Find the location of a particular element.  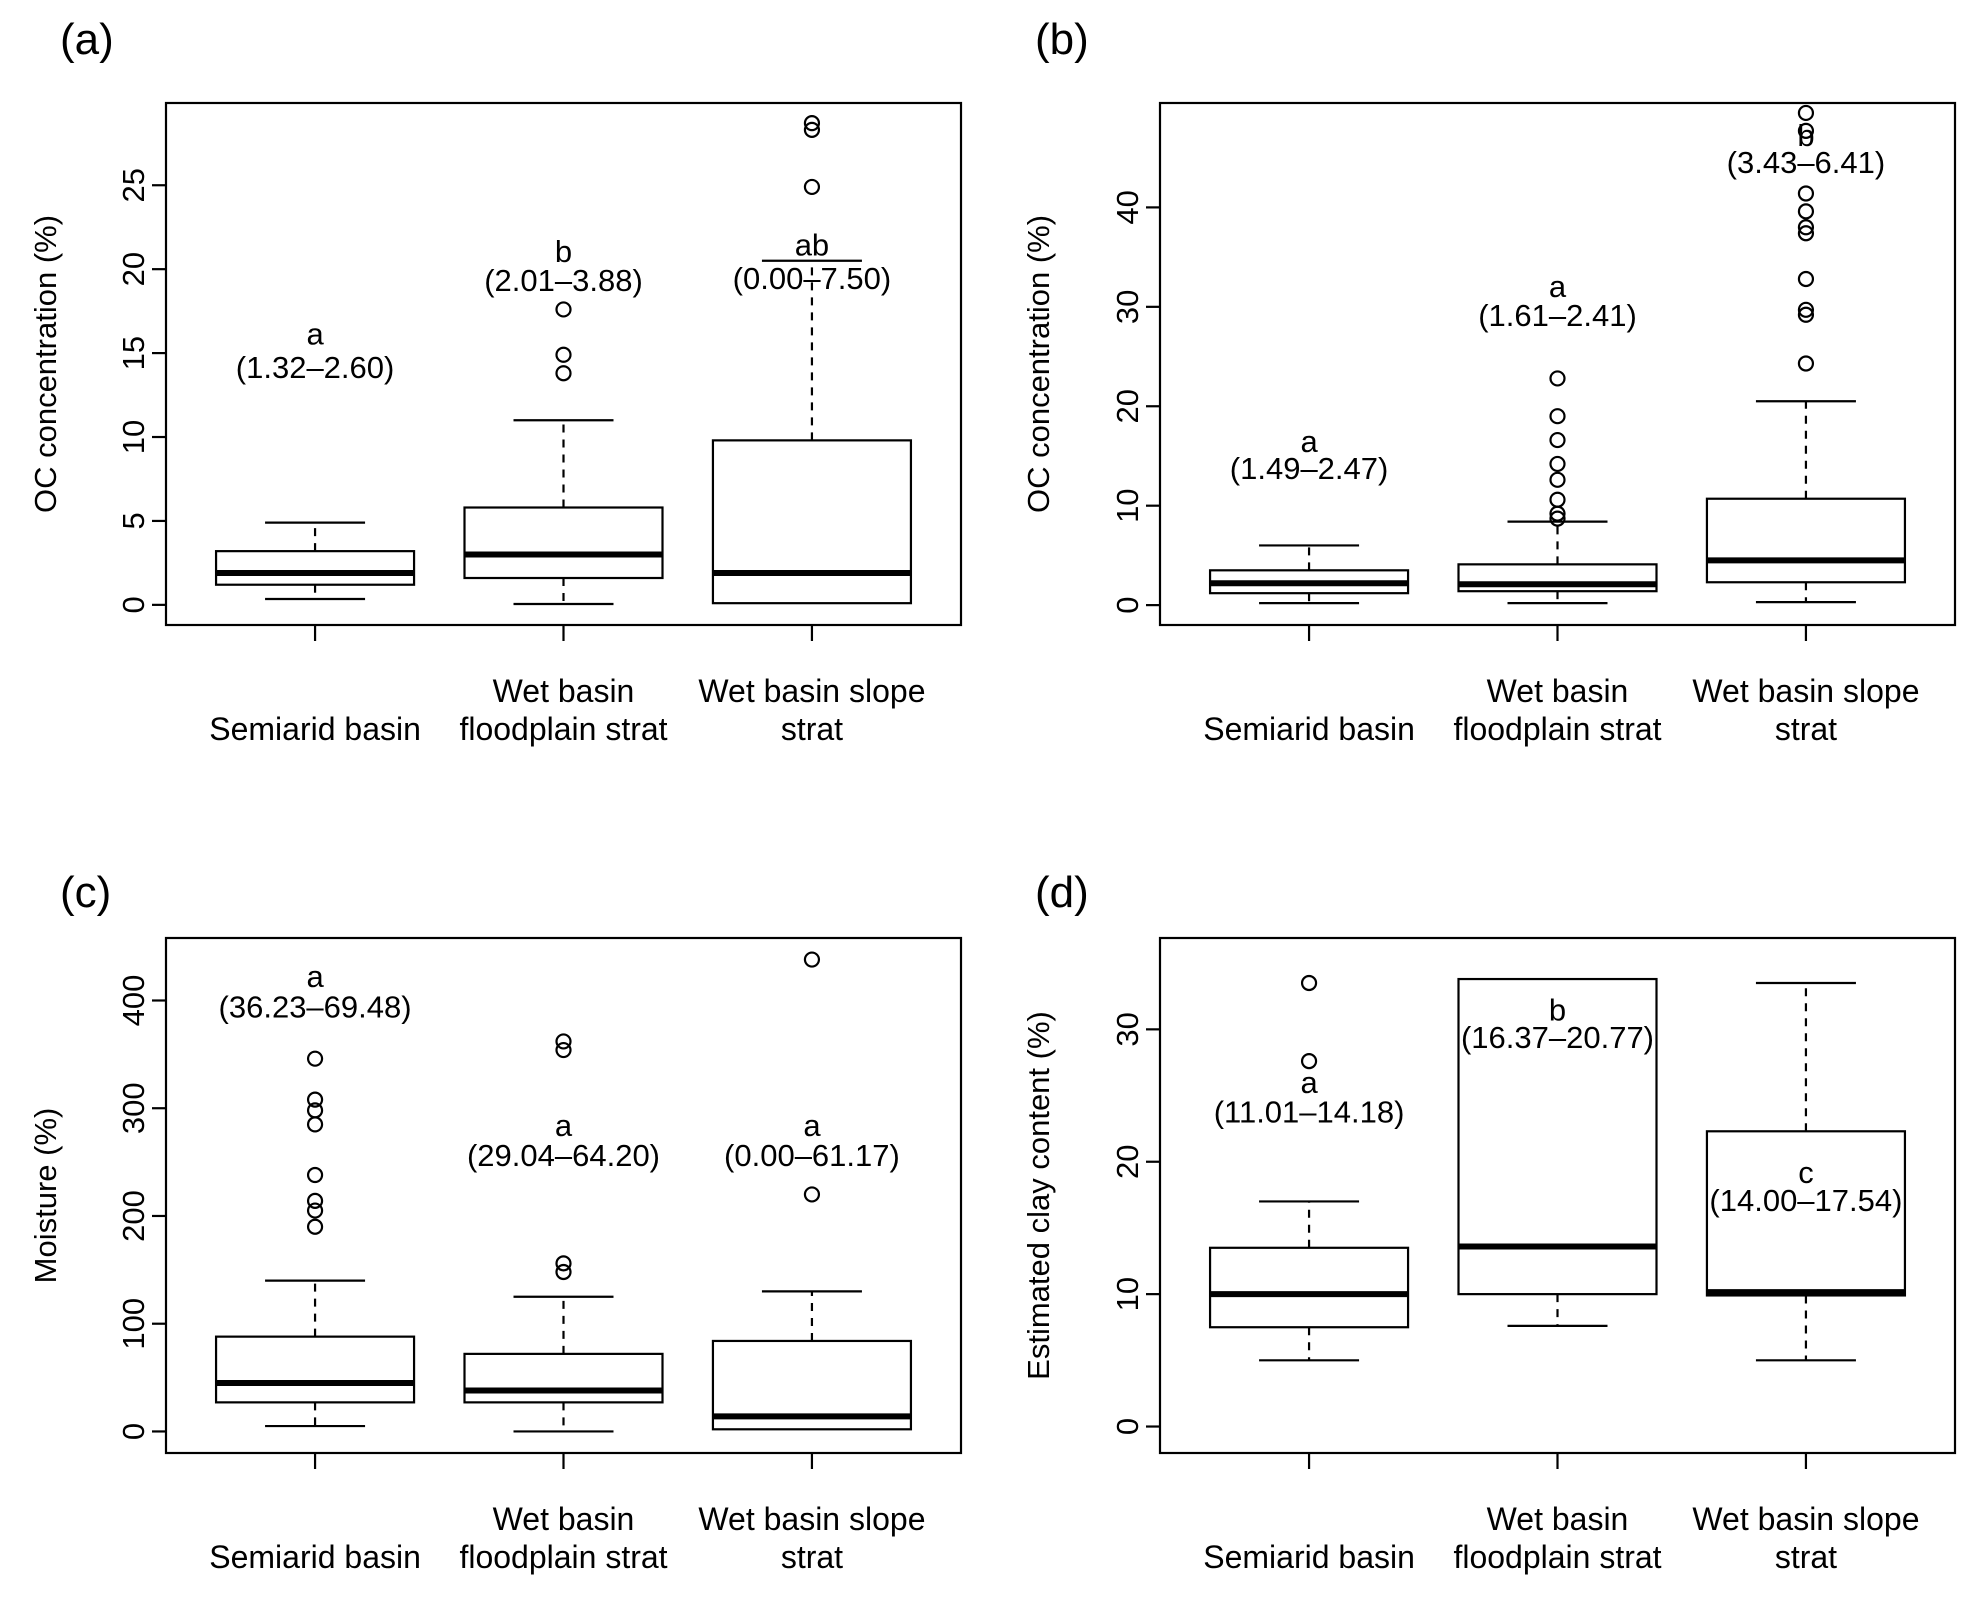

annotation-range: (2.01–3.88) is located at coordinates (563, 280).